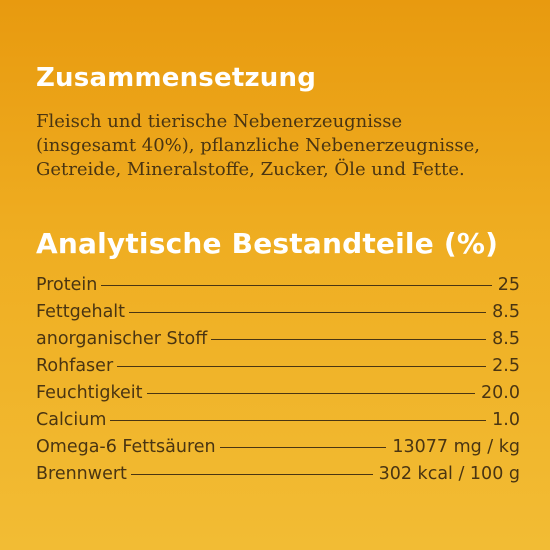  Describe the element at coordinates (81, 474) in the screenshot. I see `row-label: Brennwert` at that location.